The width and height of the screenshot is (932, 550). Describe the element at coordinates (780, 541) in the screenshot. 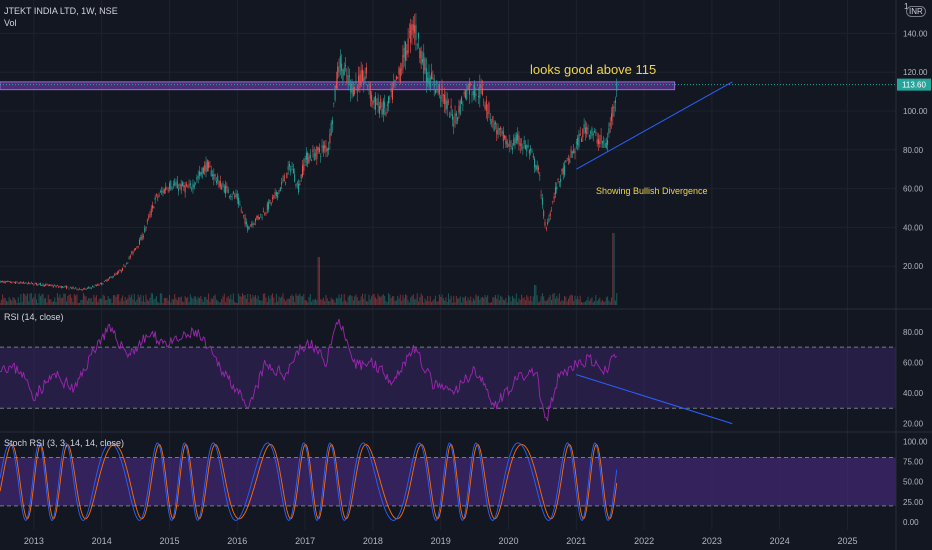

I see `x-tick-label: 2024` at that location.